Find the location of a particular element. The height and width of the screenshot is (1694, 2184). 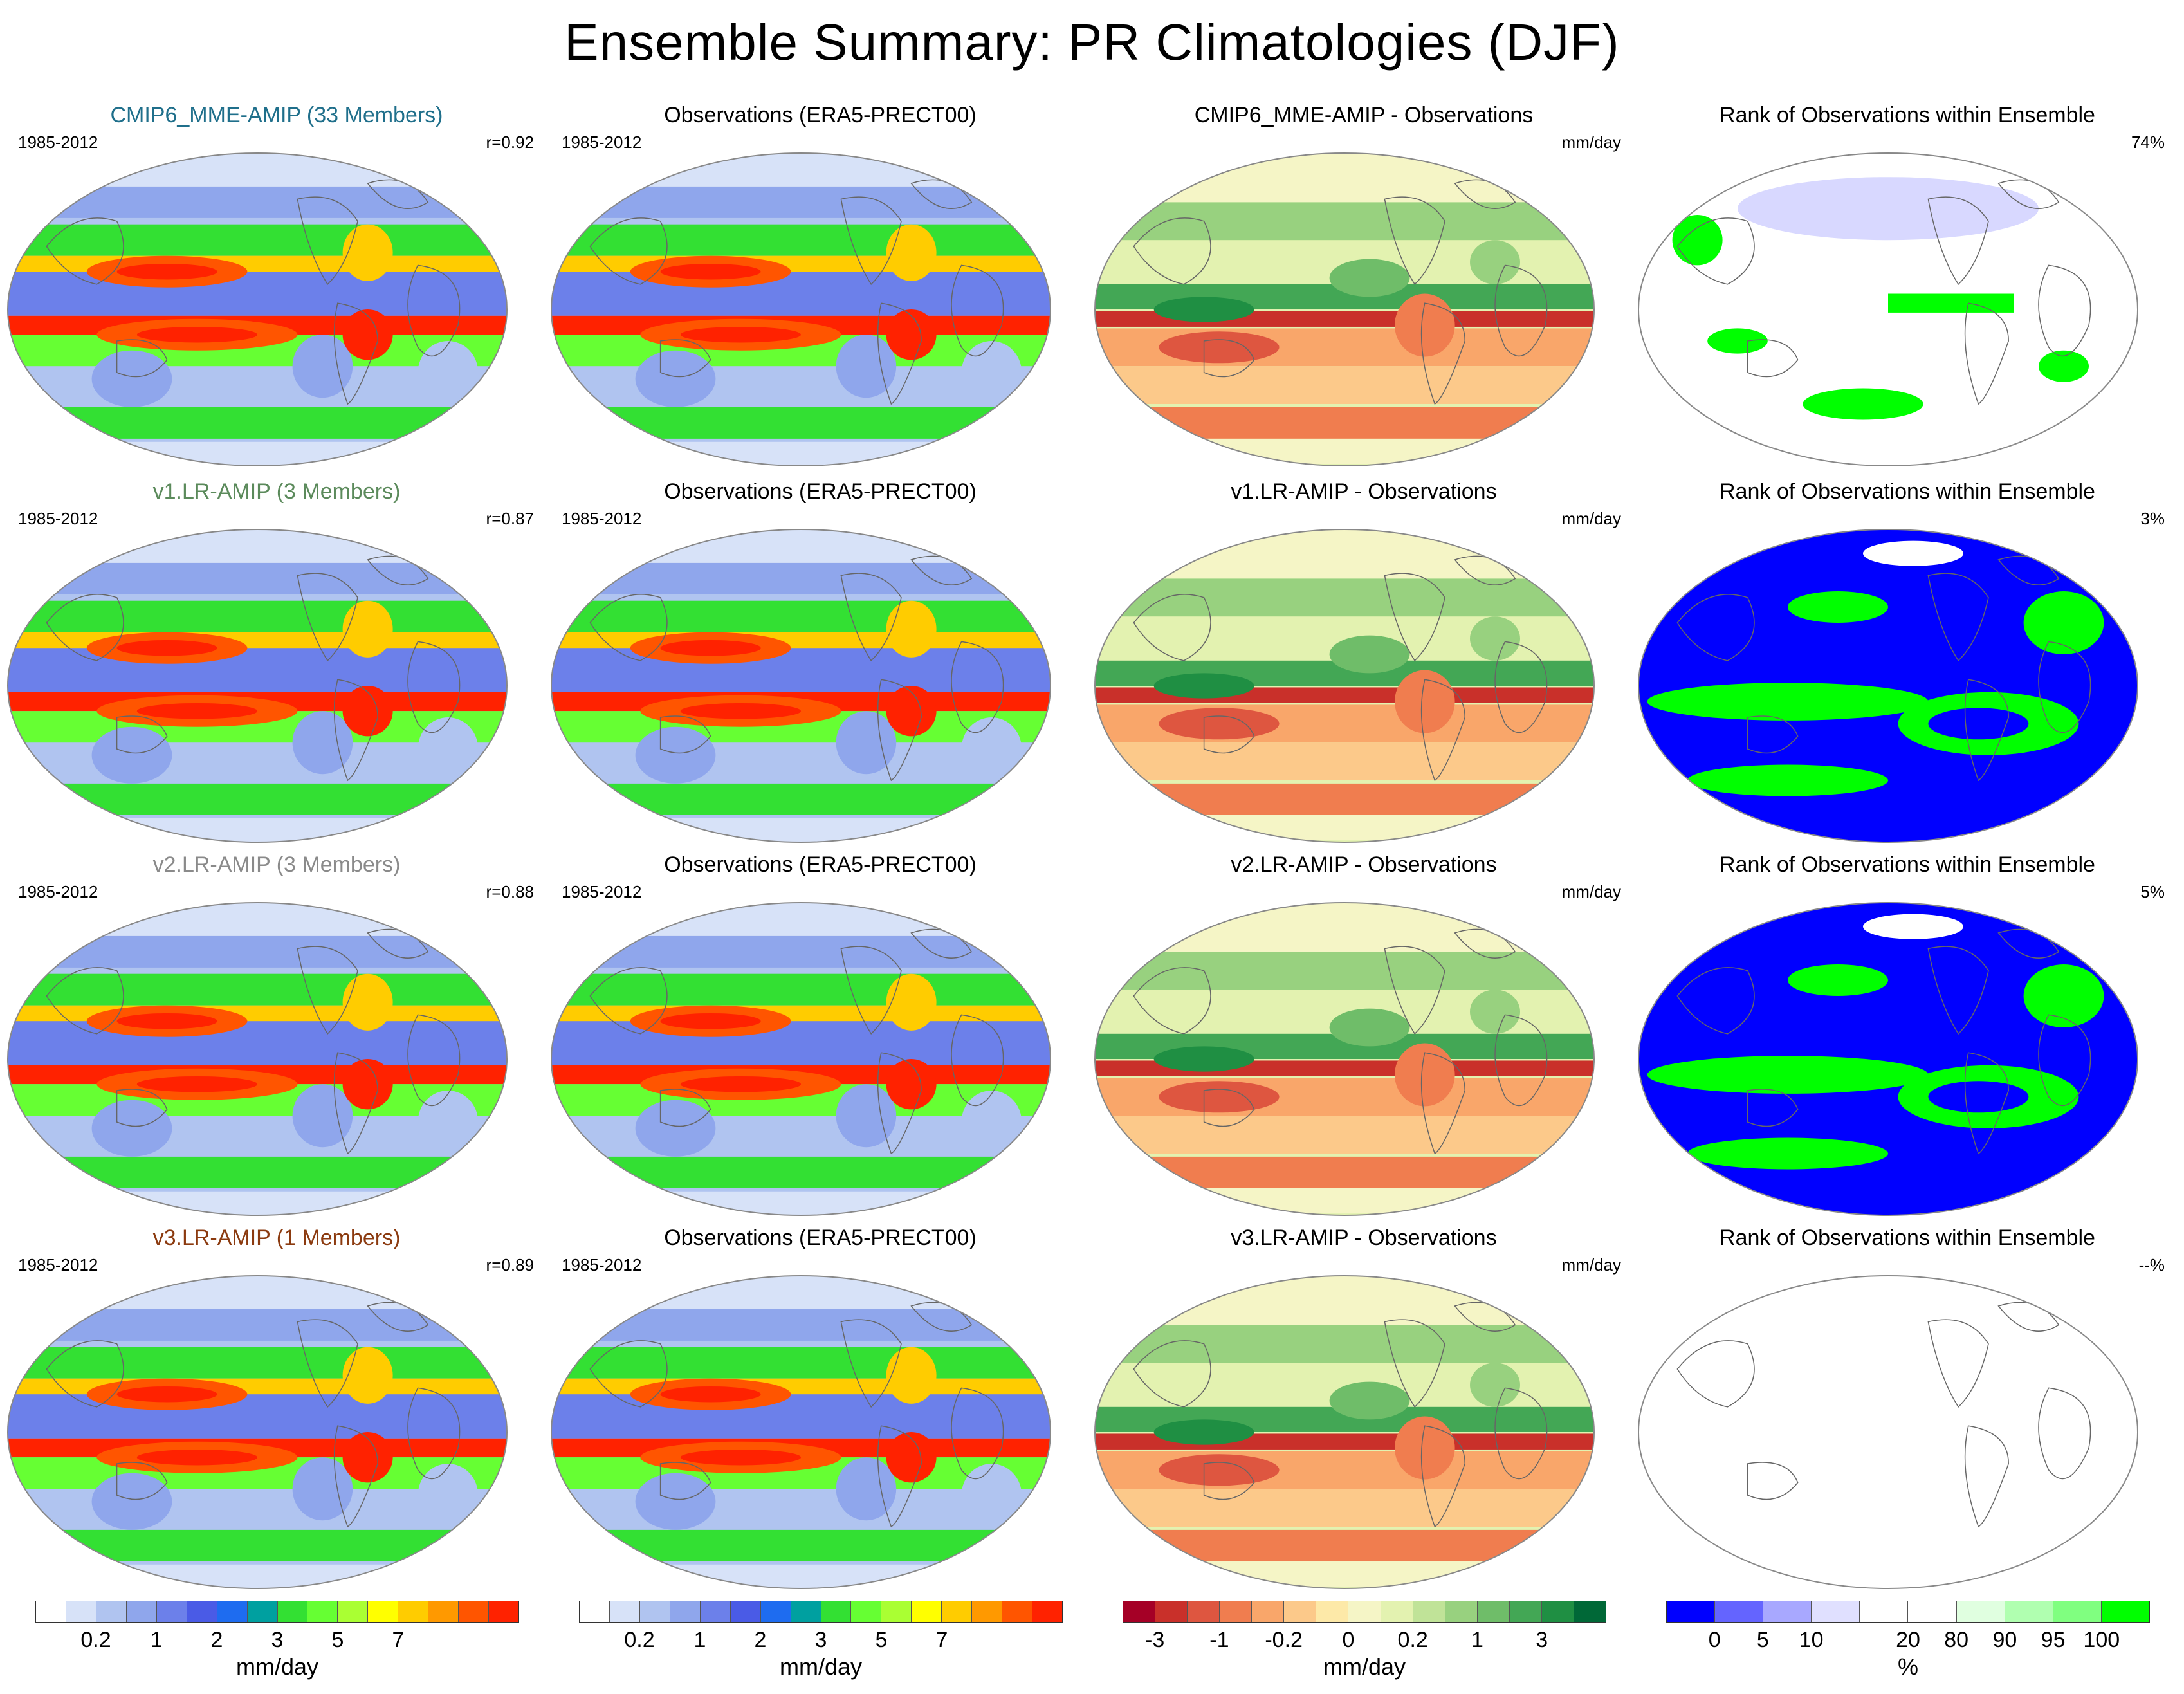

colorbar-tick-label: 2 is located at coordinates (760, 1640).